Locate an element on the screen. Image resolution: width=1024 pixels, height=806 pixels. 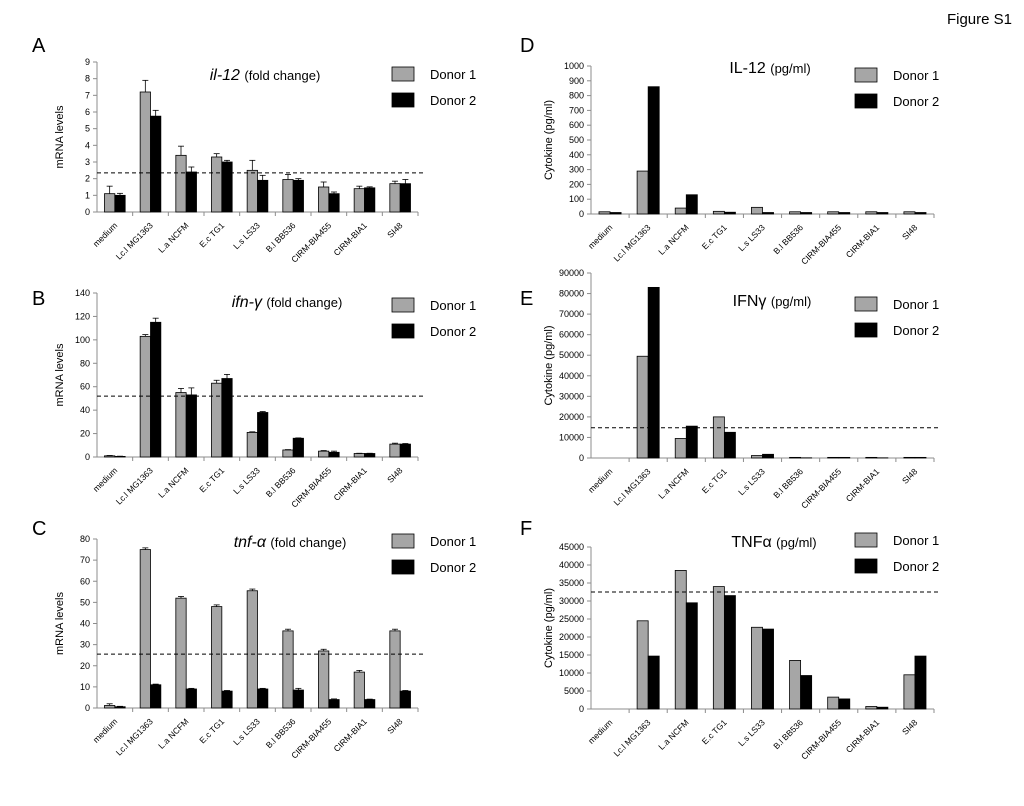
y-tick-label: 800 is located at coordinates (576, 96).